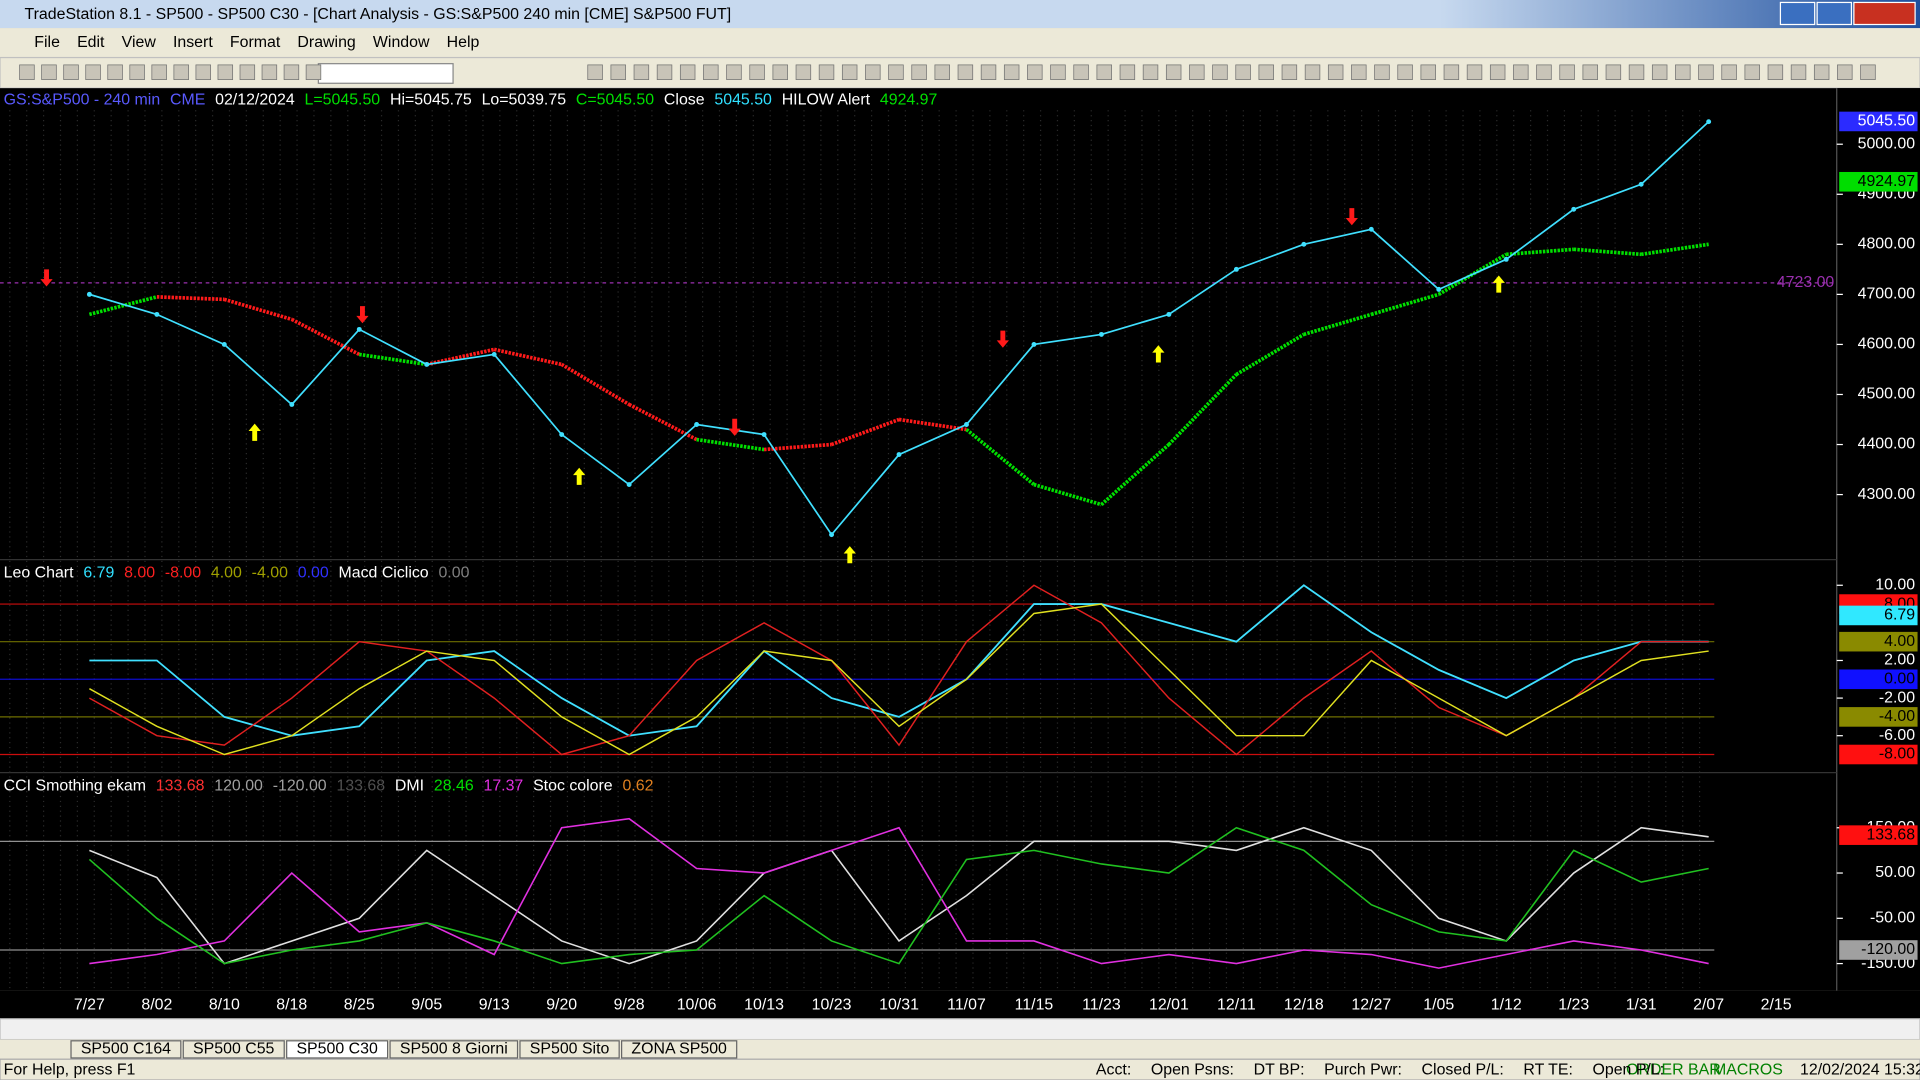  Describe the element at coordinates (1673, 1069) in the screenshot. I see `order-bar: ORDER BAR` at that location.